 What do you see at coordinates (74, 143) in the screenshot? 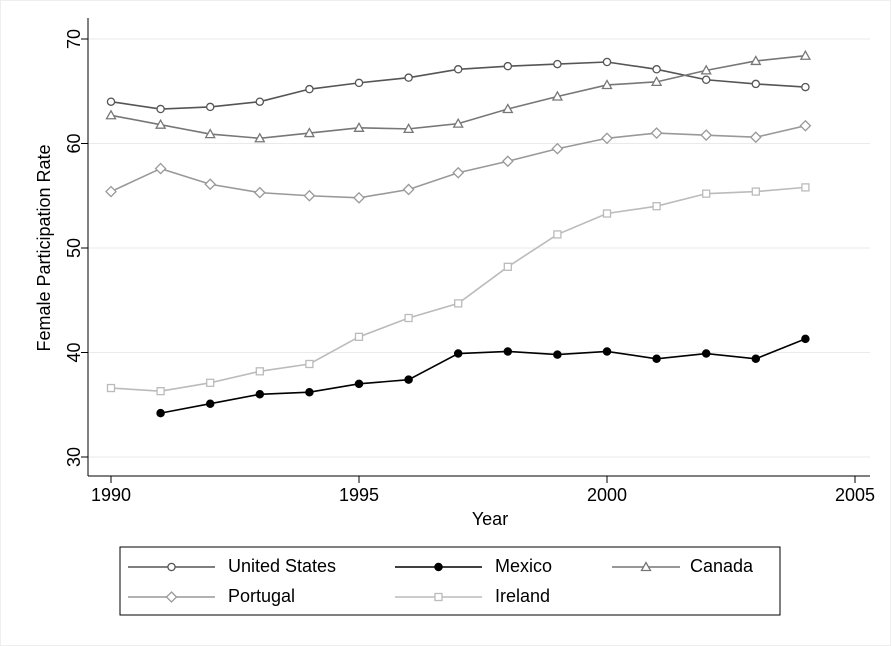
I see `y-tick-label: 60` at bounding box center [74, 143].